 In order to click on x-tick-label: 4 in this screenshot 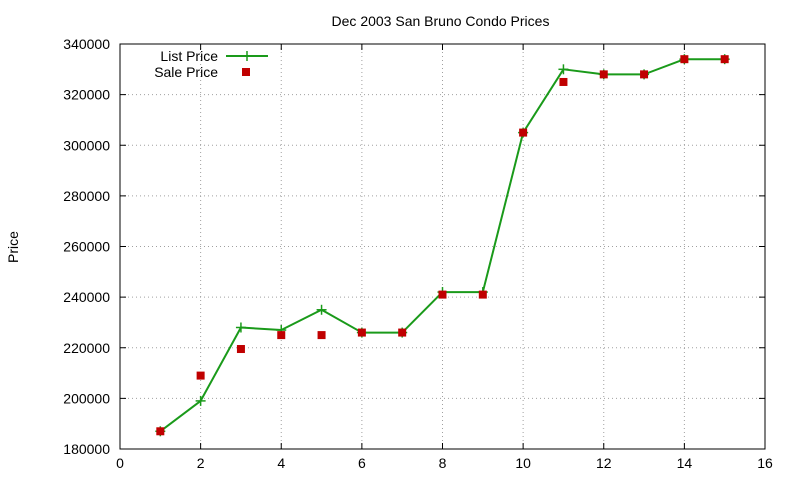, I will do `click(281, 463)`.